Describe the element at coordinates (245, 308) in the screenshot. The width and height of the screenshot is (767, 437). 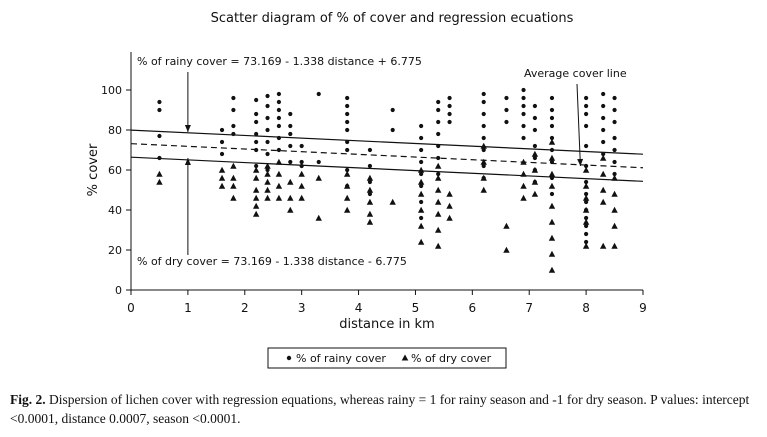
I see `x-tick-label: 2` at that location.